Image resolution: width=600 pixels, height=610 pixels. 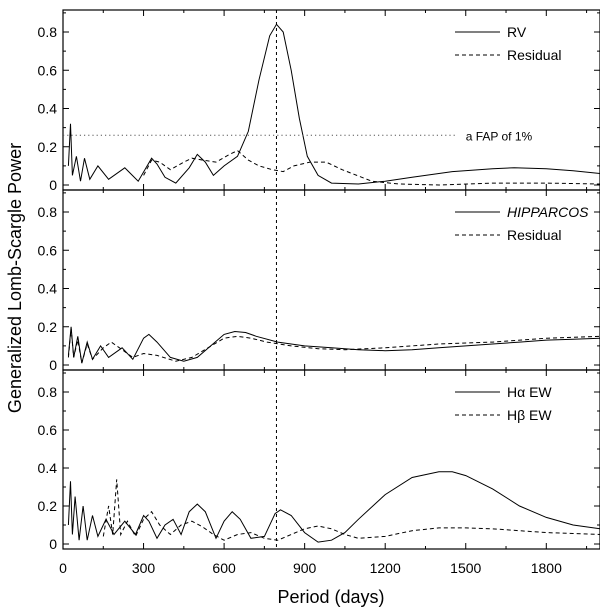 What do you see at coordinates (522, 223) in the screenshot?
I see `legends: RV Residual HIPPARCOS Residual Hα EW Hβ EW` at bounding box center [522, 223].